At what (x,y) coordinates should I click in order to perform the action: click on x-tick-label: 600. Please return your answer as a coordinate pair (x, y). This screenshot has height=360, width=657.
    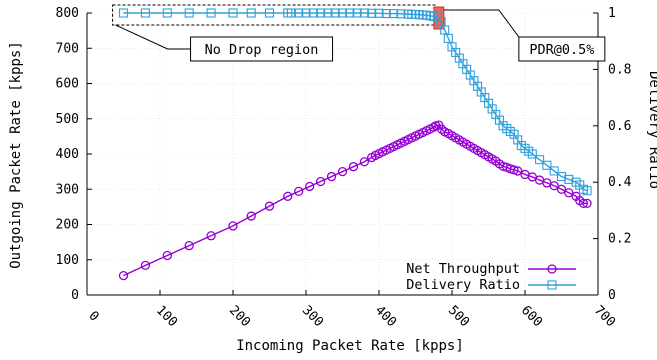
    Looking at the image, I should click on (531, 316).